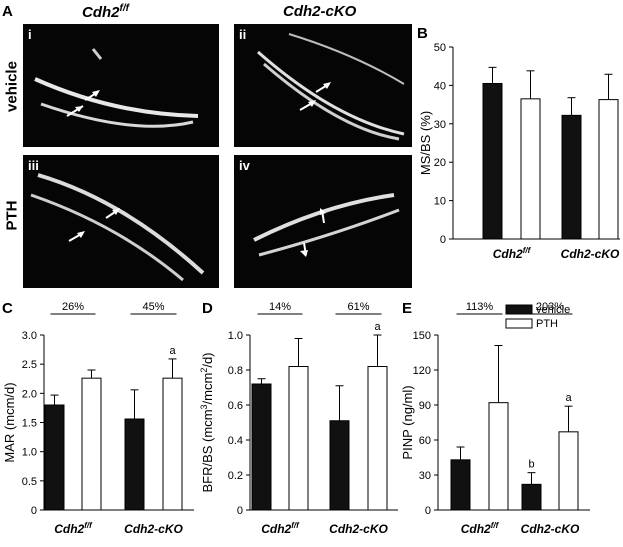 Image resolution: width=623 pixels, height=547 pixels. Describe the element at coordinates (425, 143) in the screenshot. I see `y-axis-label: MS/BS (%)` at that location.